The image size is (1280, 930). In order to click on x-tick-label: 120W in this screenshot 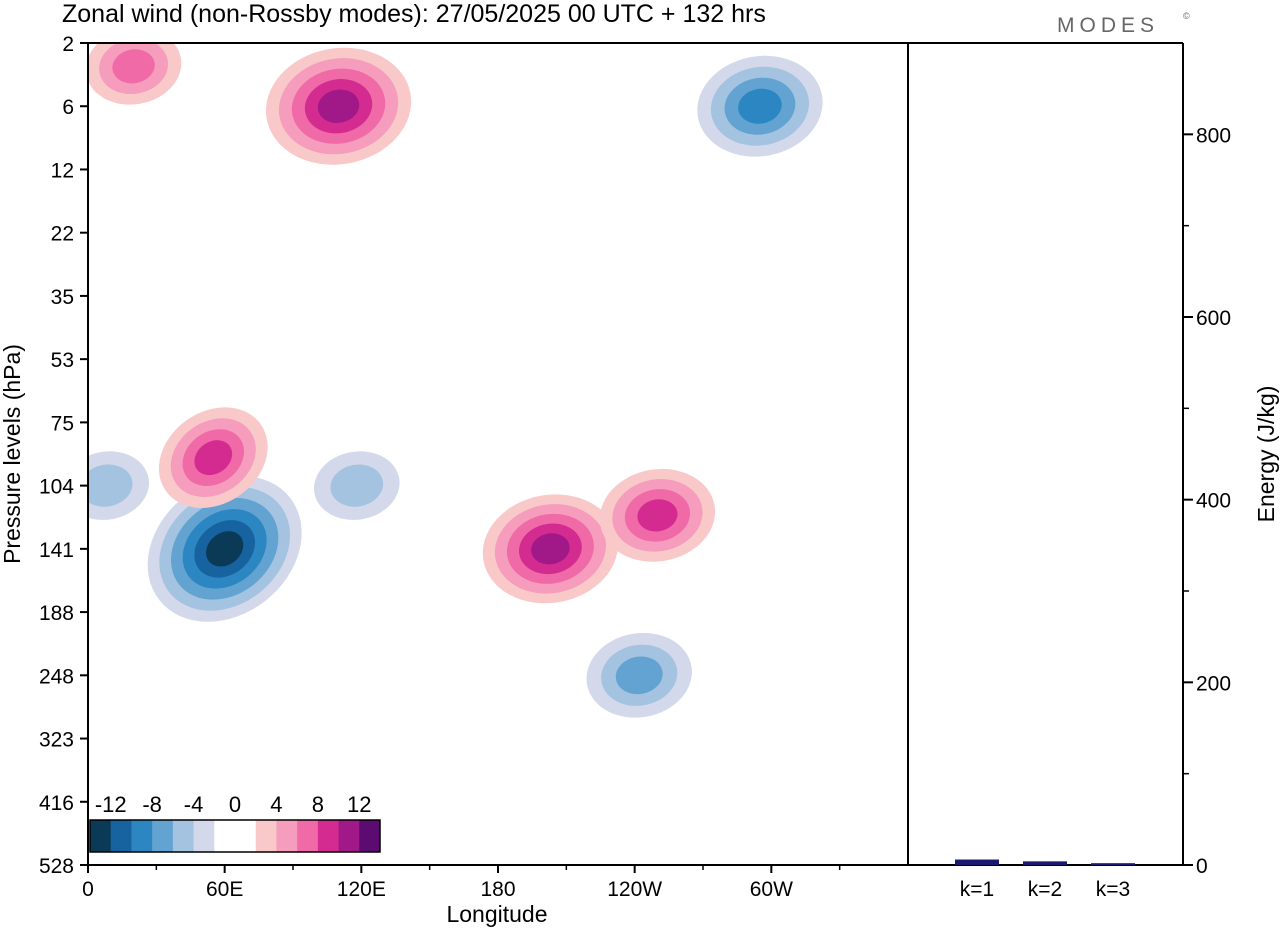, I will do `click(634, 889)`.